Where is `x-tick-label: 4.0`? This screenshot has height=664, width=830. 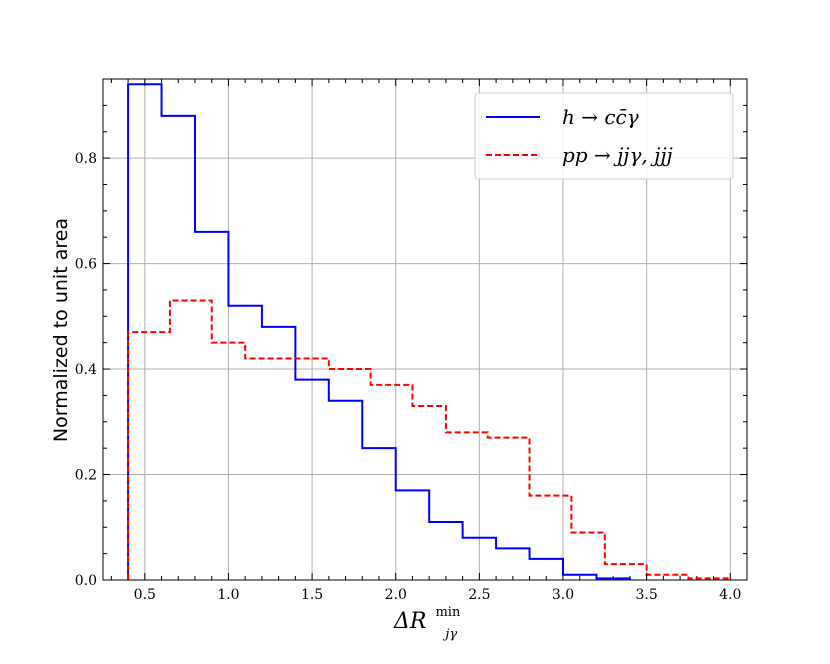 x-tick-label: 4.0 is located at coordinates (730, 595).